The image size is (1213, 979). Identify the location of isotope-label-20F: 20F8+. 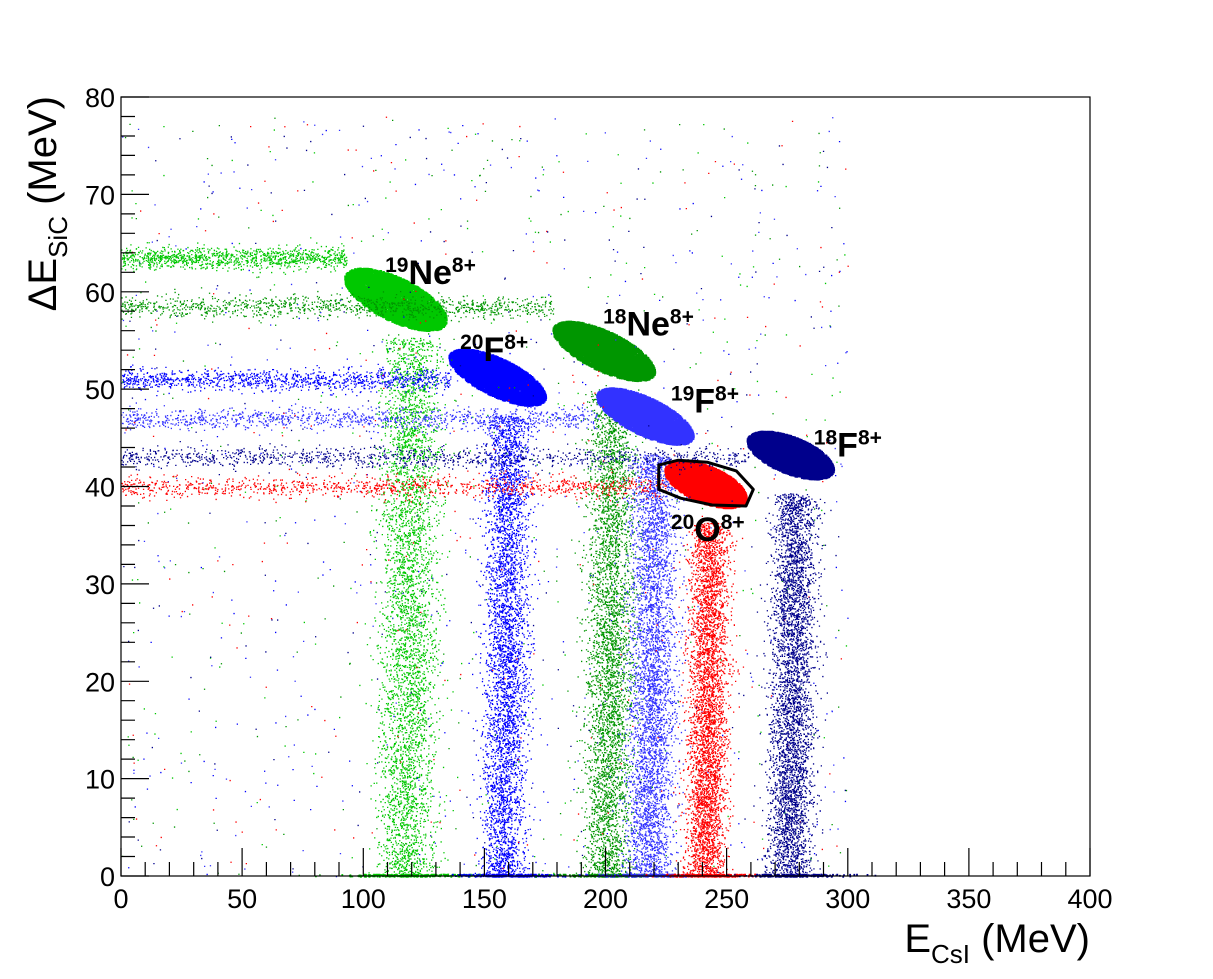
(494, 350).